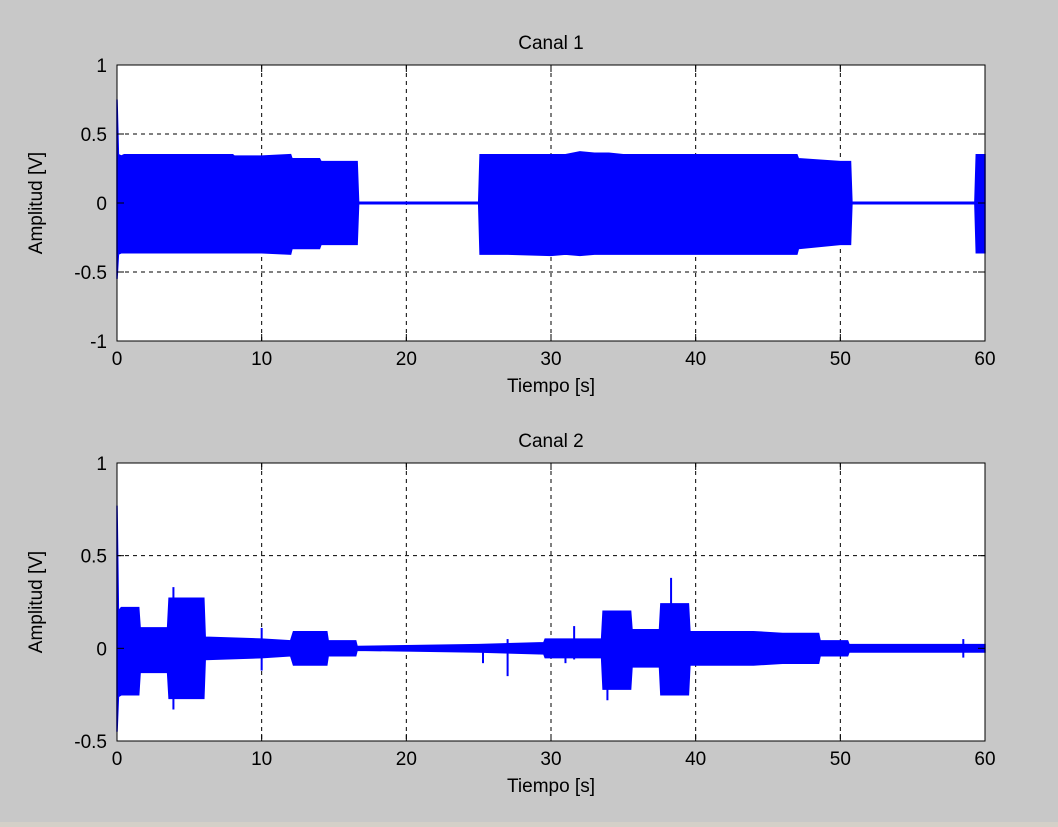 This screenshot has height=827, width=1058. I want to click on canal1-ytick-label-3: 0.5, so click(94, 135).